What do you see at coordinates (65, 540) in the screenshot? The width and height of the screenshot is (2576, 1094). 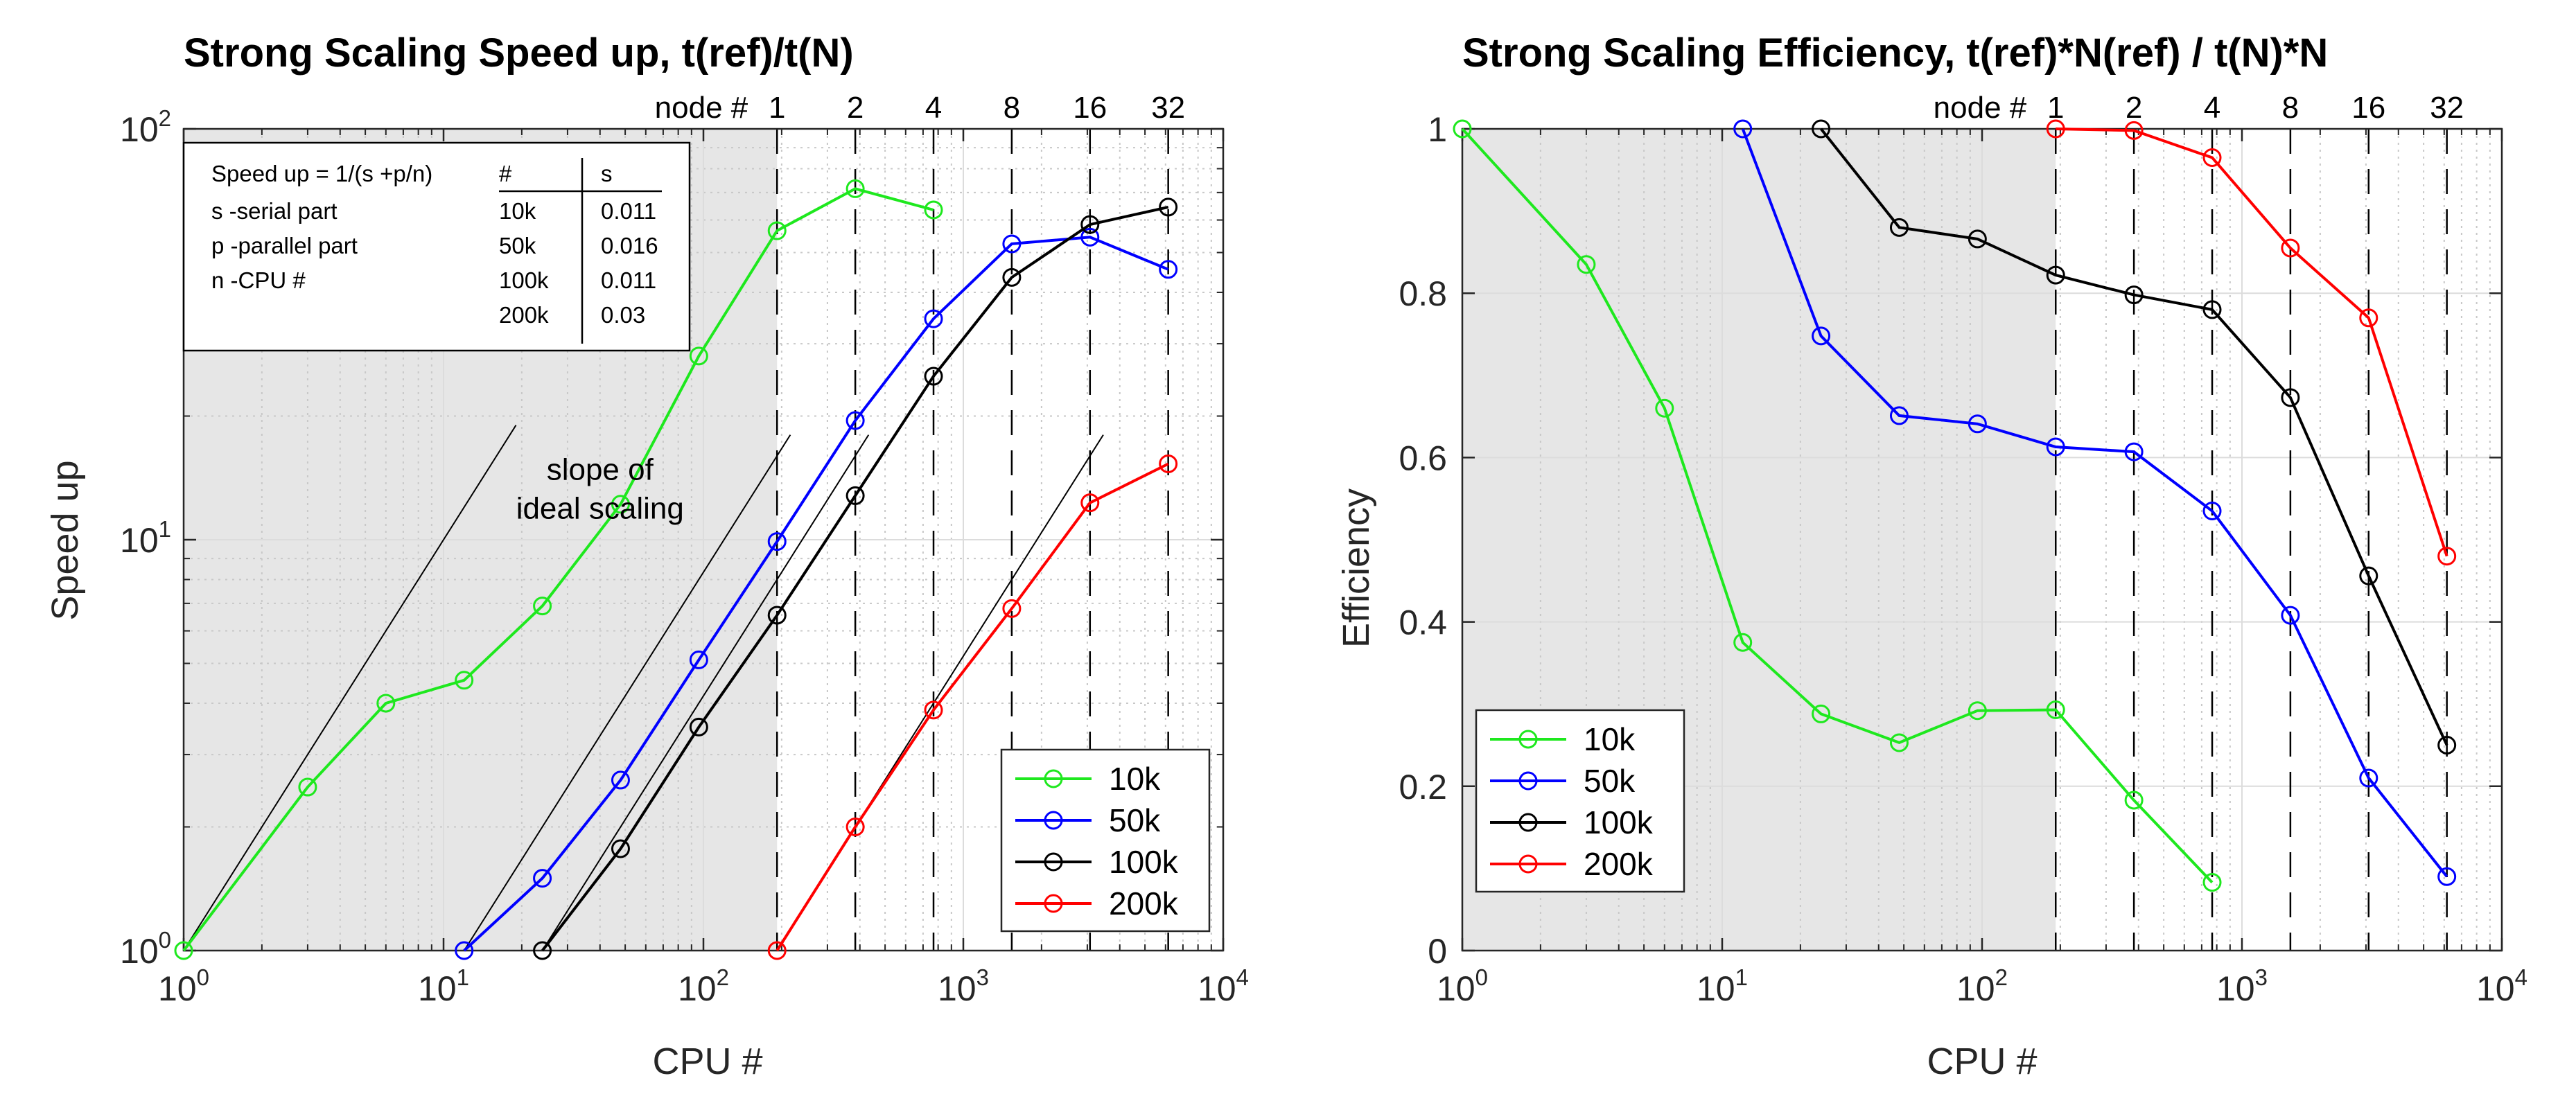 I see `speedup-y-axis-label: Speed up` at bounding box center [65, 540].